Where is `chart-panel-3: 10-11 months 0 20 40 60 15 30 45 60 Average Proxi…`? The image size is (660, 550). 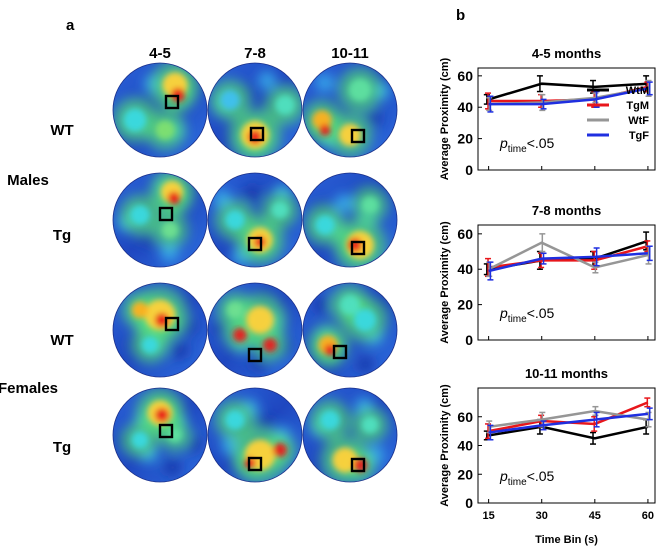
chart-panel-3: 10-11 months 0 20 40 60 15 30 45 60 Average Proxi… is located at coordinates (547, 456).